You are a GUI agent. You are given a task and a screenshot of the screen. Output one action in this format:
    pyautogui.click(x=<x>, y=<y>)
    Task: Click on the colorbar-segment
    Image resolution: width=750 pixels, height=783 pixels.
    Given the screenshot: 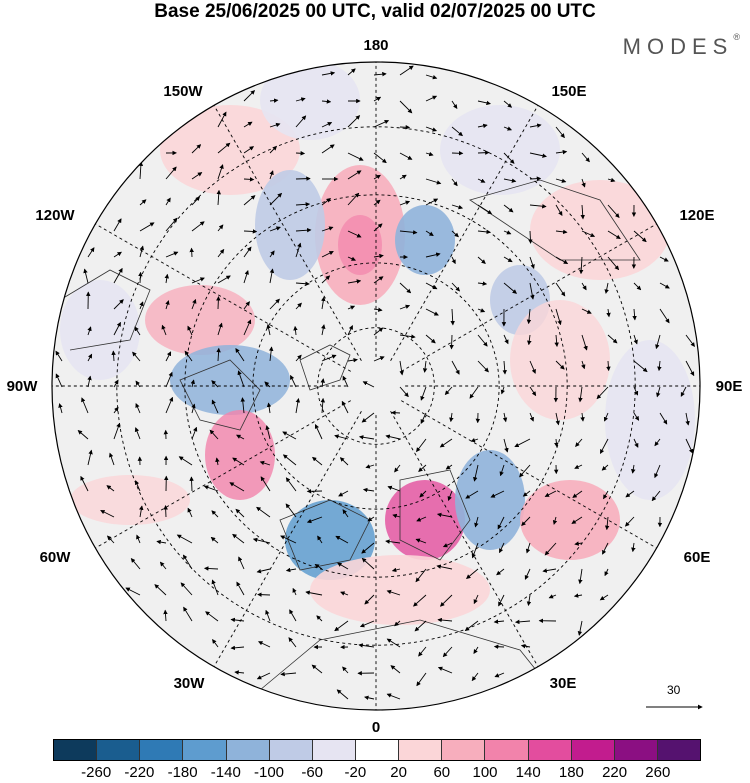 What is the action you would take?
    pyautogui.click(x=205, y=750)
    